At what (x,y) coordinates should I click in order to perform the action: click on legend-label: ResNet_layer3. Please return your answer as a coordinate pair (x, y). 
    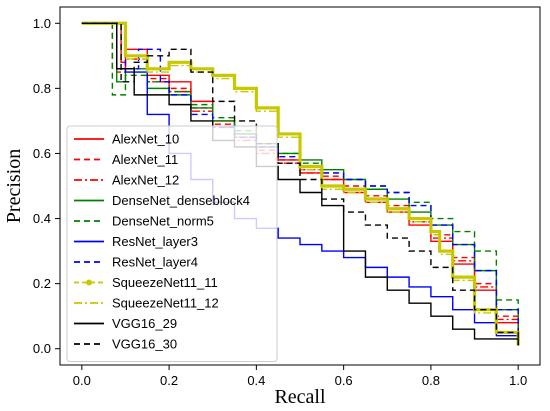
    Looking at the image, I should click on (155, 241).